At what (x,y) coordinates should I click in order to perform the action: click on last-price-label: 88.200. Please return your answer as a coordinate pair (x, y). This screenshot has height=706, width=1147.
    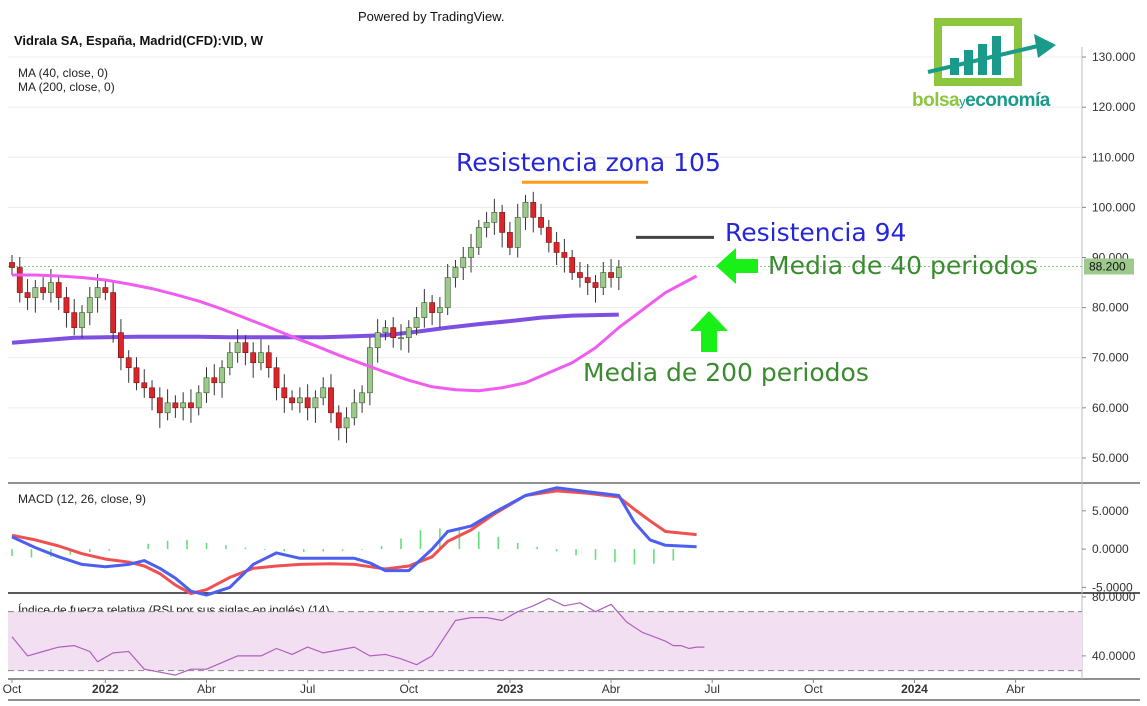
    Looking at the image, I should click on (1107, 267).